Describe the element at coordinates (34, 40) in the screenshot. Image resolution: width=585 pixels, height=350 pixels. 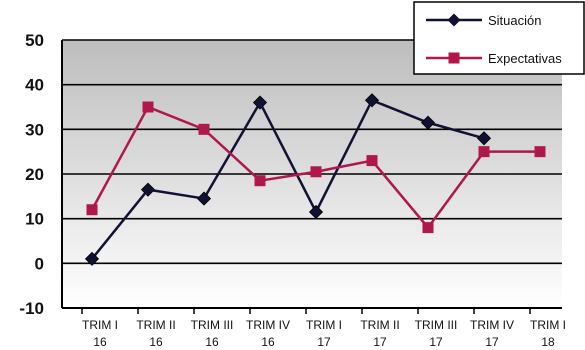
I see `y-tick-label: 50` at that location.